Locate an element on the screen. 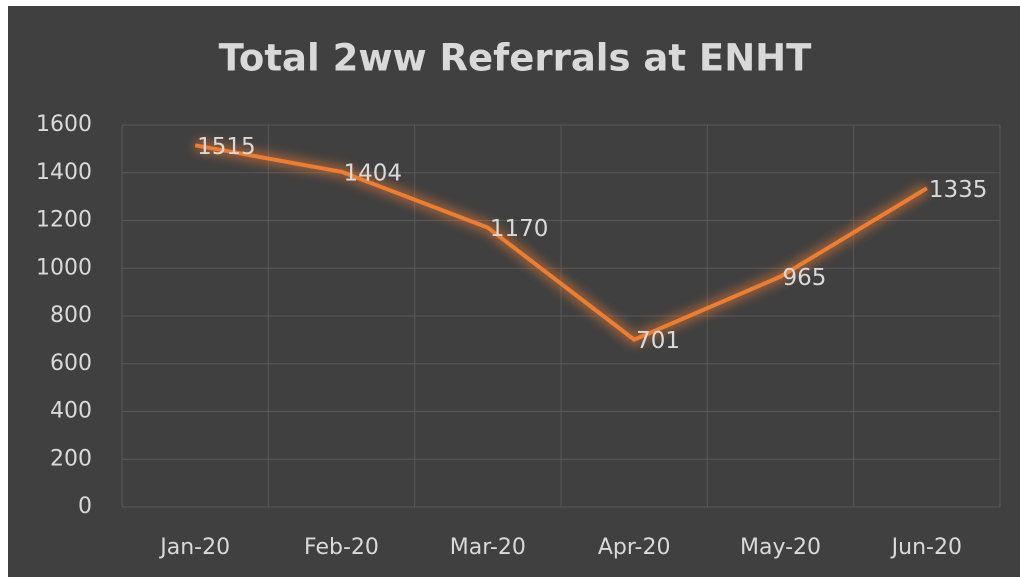 The height and width of the screenshot is (577, 1020). y-tick-label: 0 is located at coordinates (85, 506).